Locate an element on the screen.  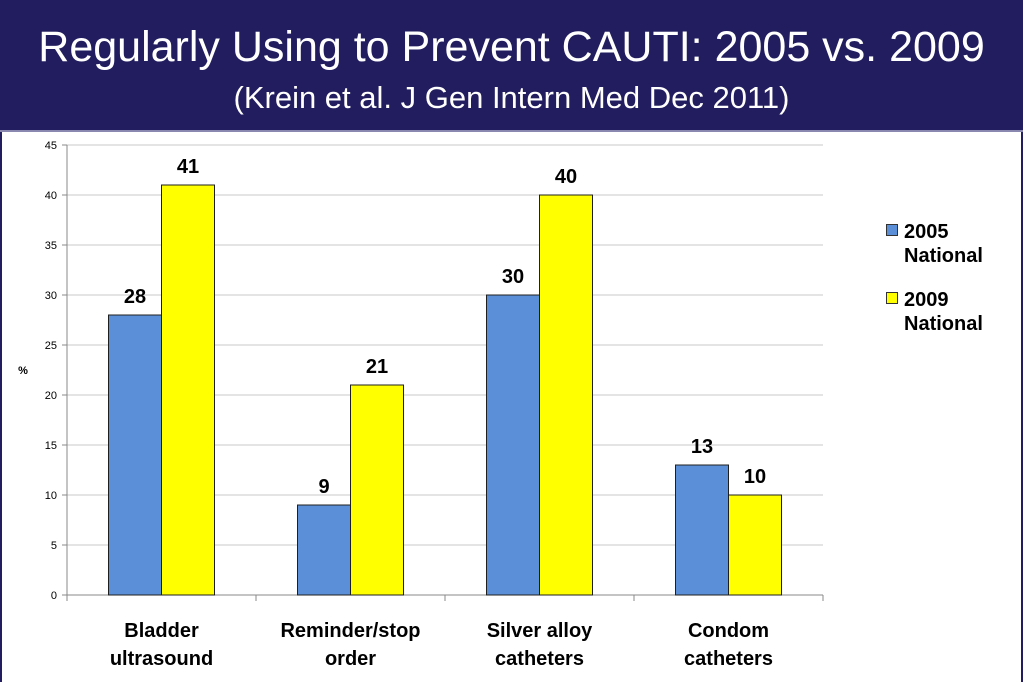
x-category-label: Bladder is located at coordinates (161, 631).